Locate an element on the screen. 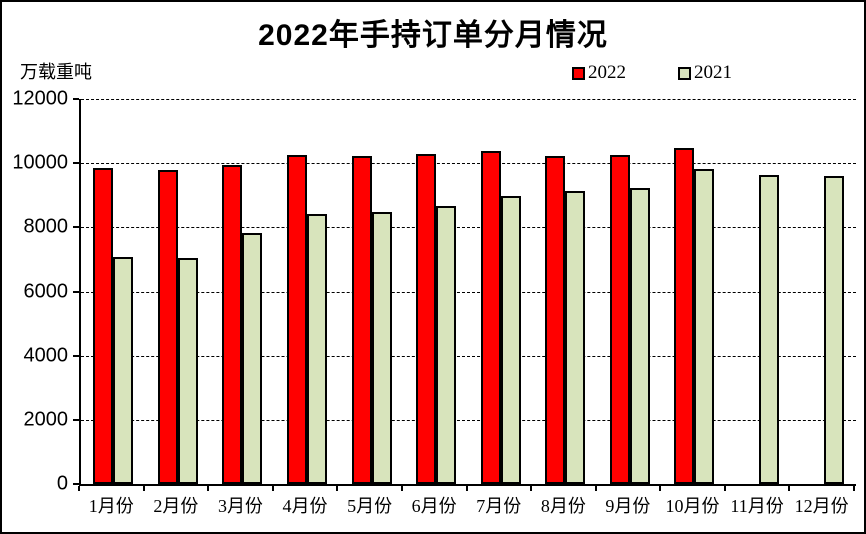 This screenshot has width=866, height=534. y-tick-label-6000: 6000 is located at coordinates (46, 291).